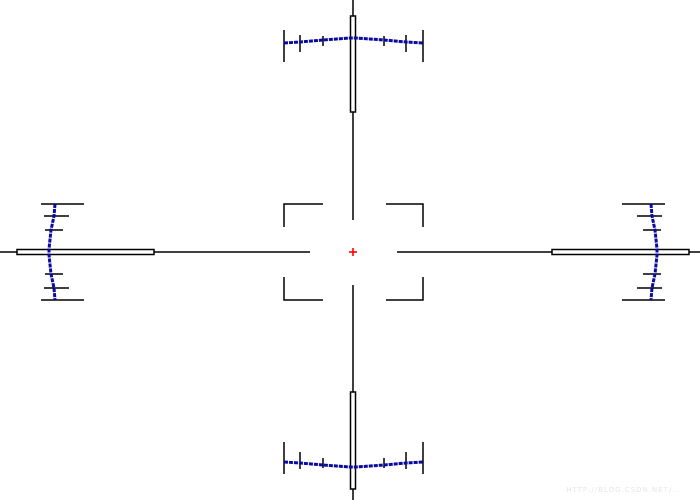  Describe the element at coordinates (303, 215) in the screenshot. I see `bracket-top-left` at that location.